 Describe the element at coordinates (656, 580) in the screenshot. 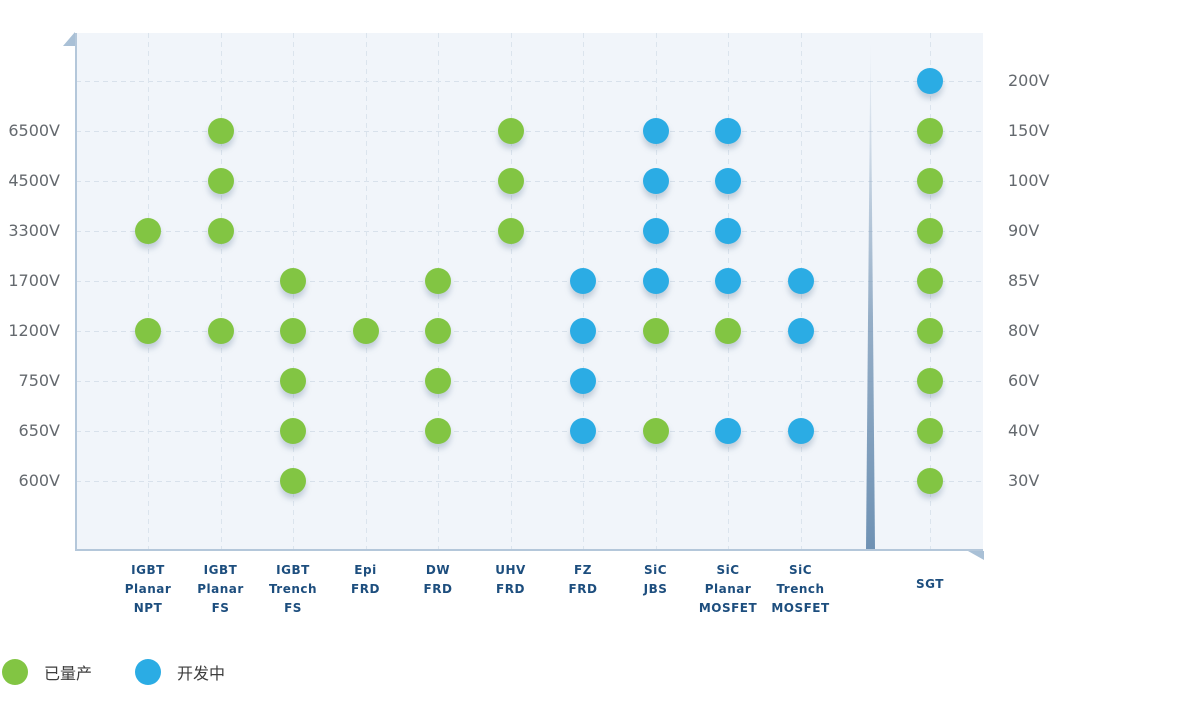

I see `x-axis-category-label: SiC JBS` at that location.